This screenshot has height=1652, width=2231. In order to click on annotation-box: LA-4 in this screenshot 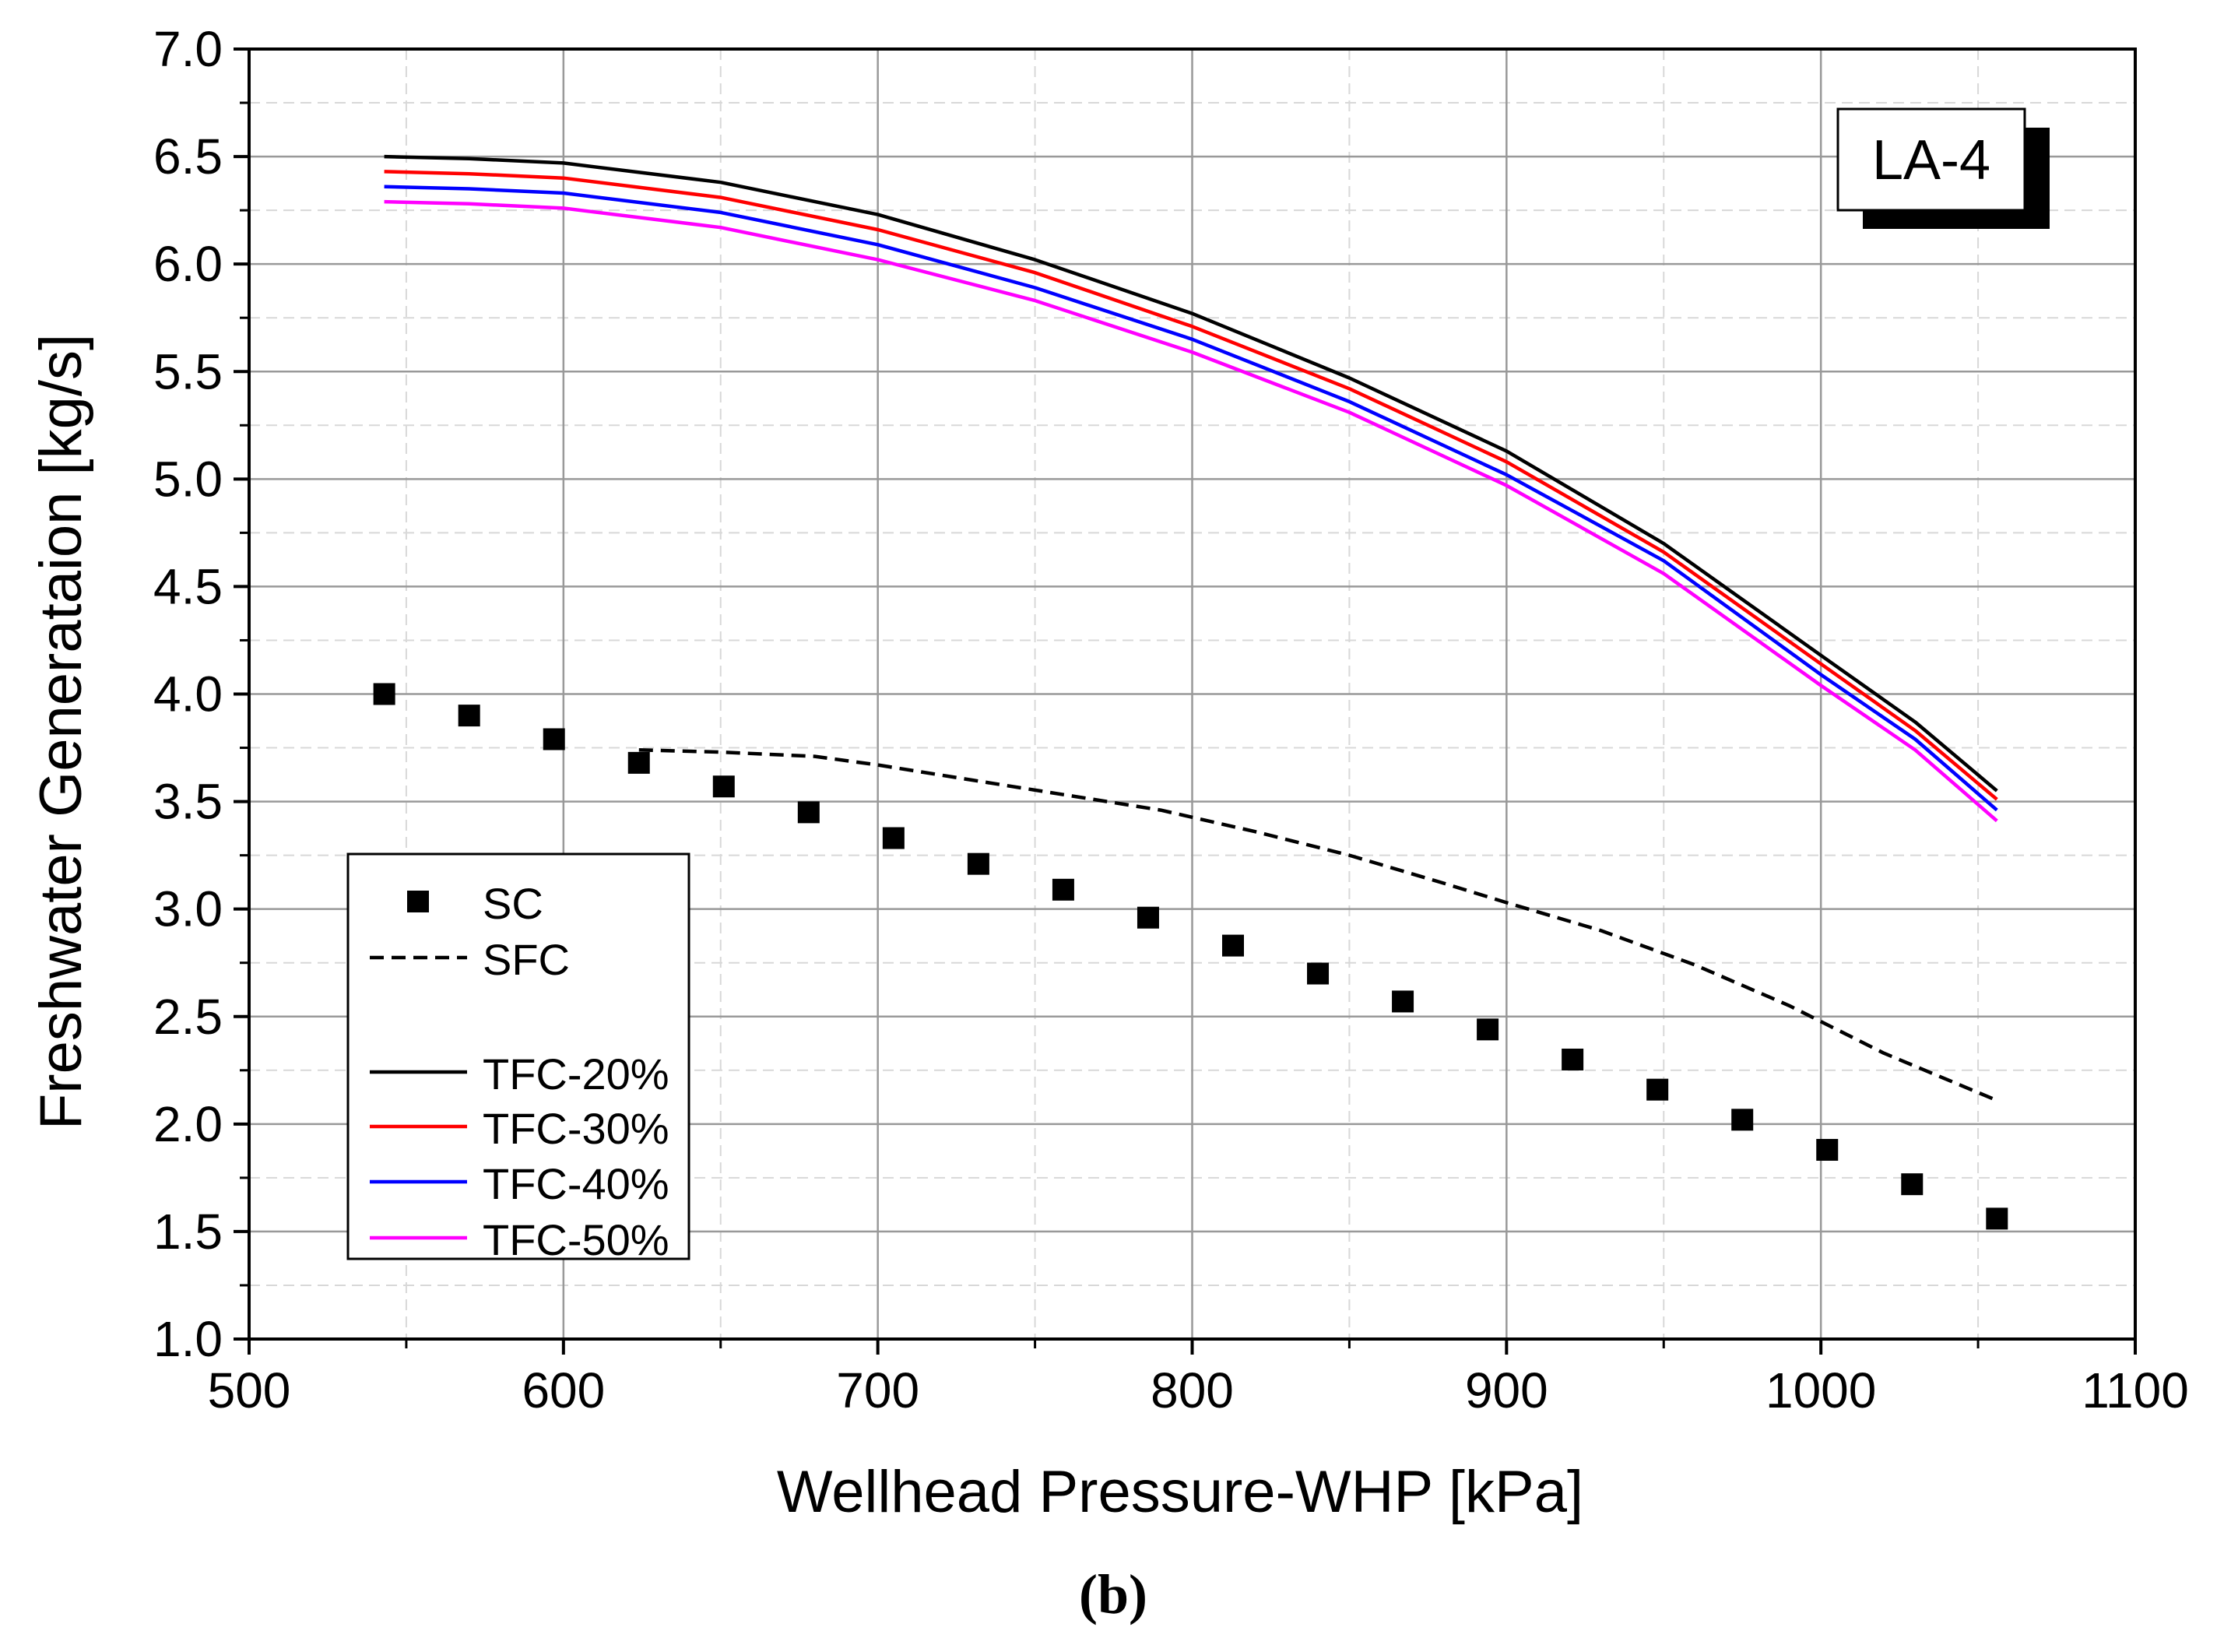, I will do `click(1943, 168)`.